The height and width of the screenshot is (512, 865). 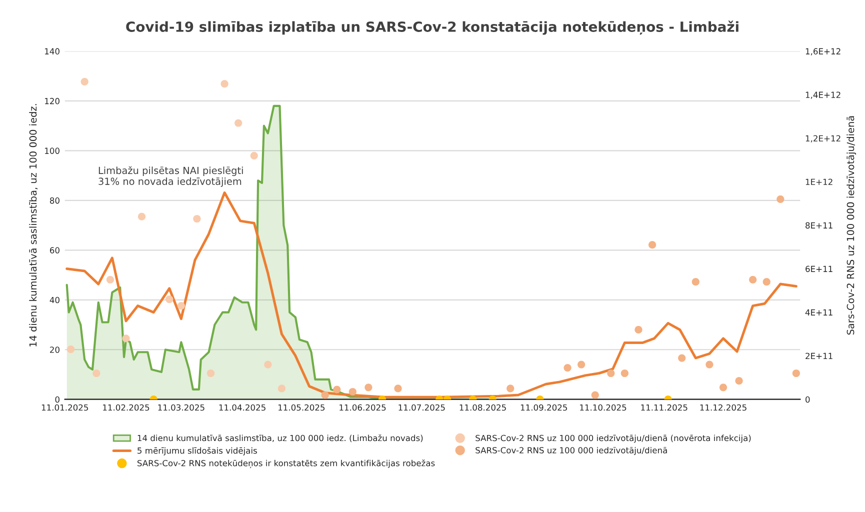 What do you see at coordinates (363, 407) in the screenshot?
I see `x-tick-label: 11.06.2025` at bounding box center [363, 407].